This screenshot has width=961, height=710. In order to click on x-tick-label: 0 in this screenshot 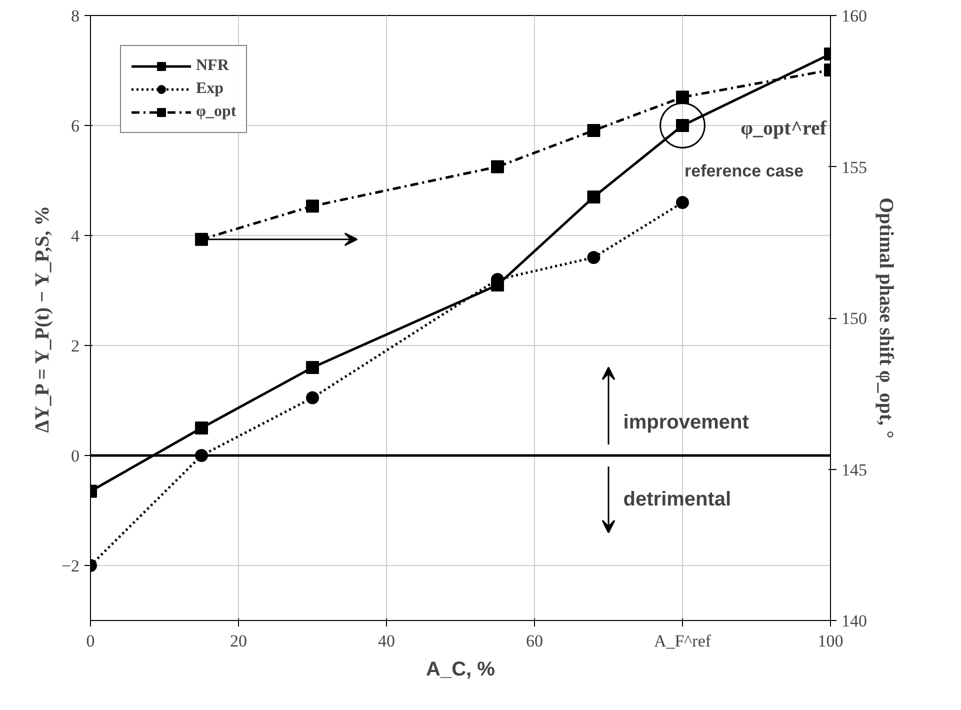, I will do `click(90, 641)`.